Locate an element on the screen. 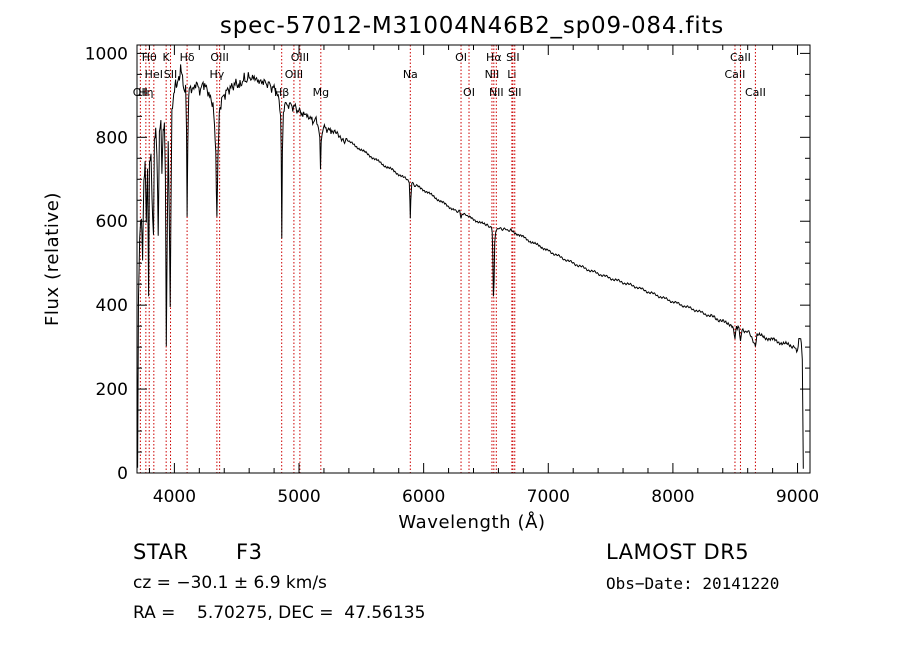  object-class: STAR is located at coordinates (161, 552).